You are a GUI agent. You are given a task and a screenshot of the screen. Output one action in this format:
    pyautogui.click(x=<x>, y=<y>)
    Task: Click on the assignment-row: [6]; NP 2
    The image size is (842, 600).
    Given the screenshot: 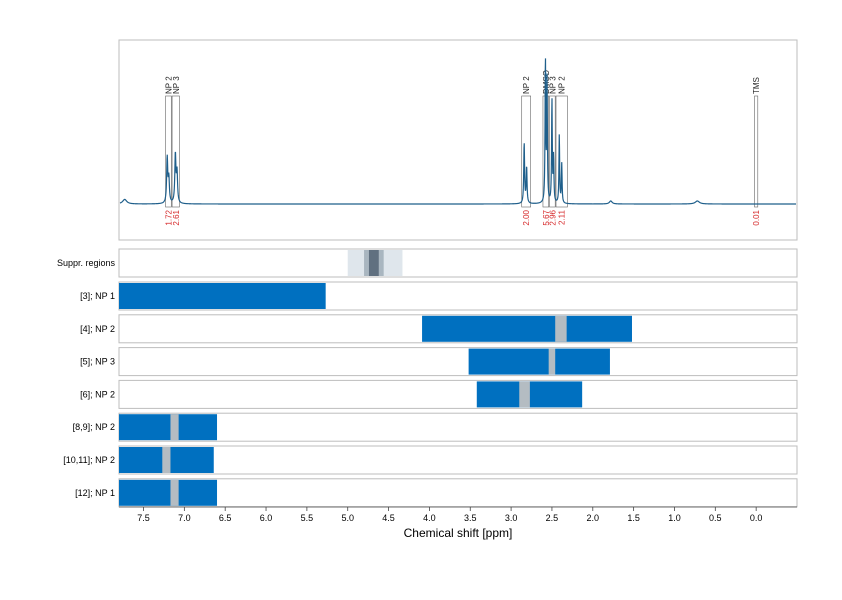 What is the action you would take?
    pyautogui.click(x=439, y=394)
    